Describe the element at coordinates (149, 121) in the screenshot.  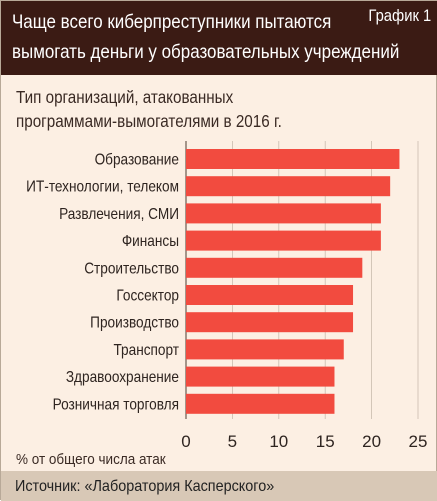
I see `subtitle-line-2: программами-вымогателями в 2016 г.` at that location.